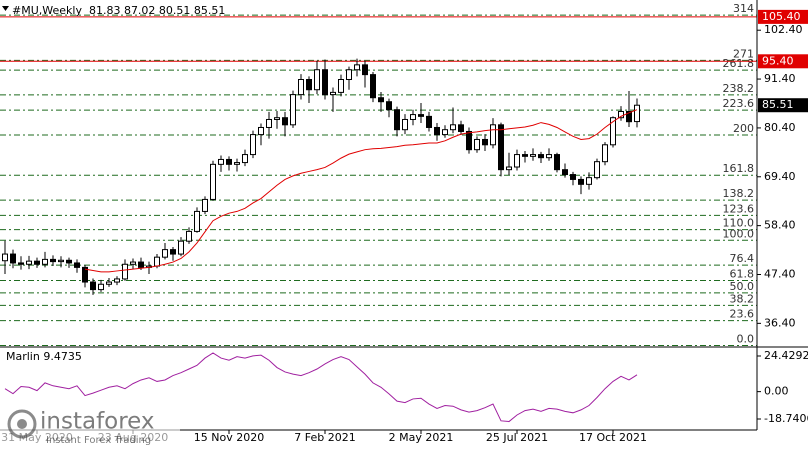 The width and height of the screenshot is (808, 449). What do you see at coordinates (742, 298) in the screenshot?
I see `level-label: 38.2` at bounding box center [742, 298].